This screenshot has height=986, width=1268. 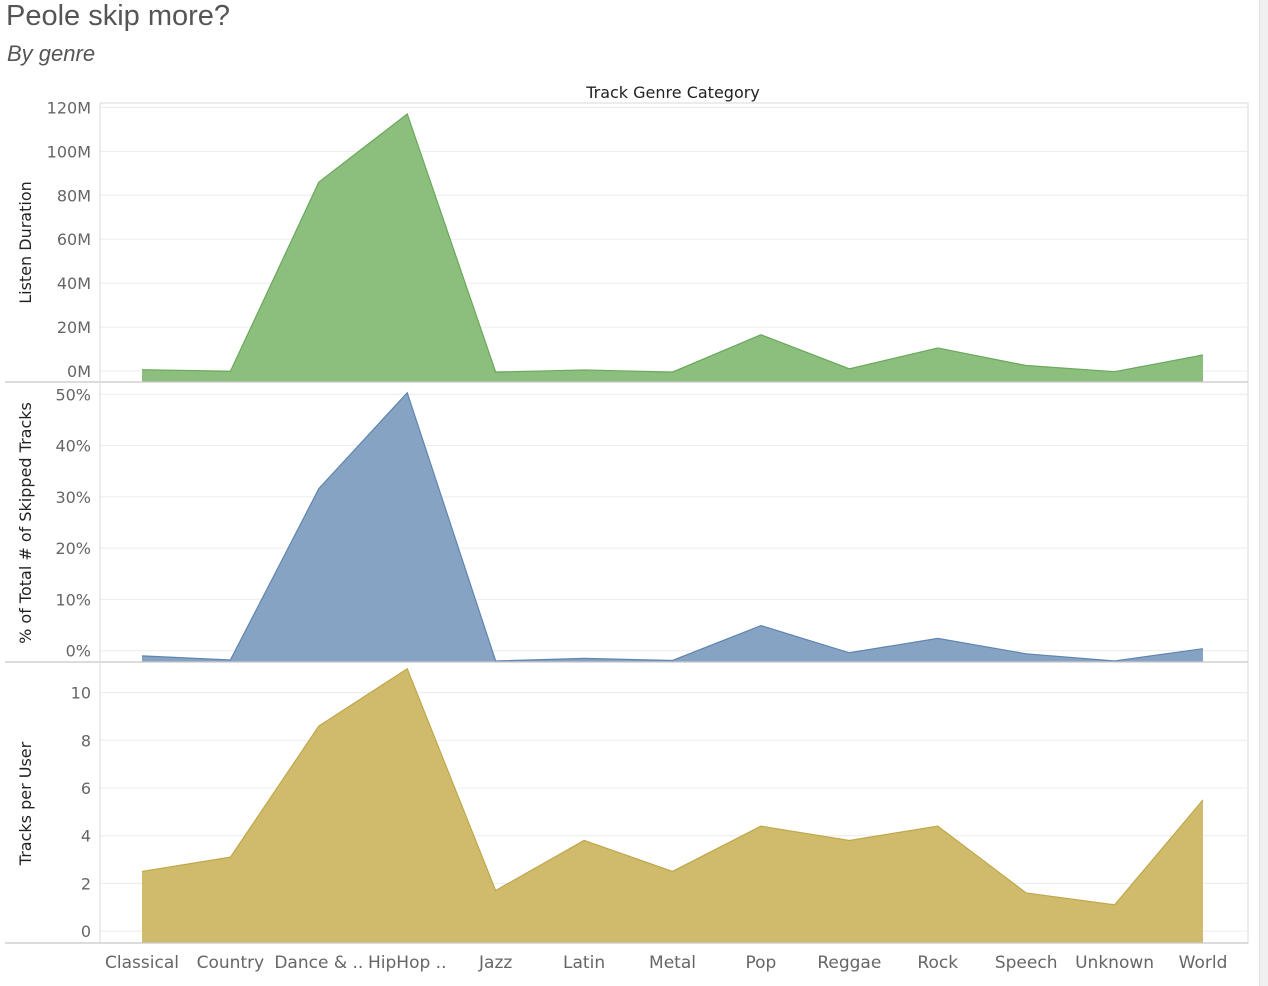 I want to click on x-tick-label: Pop, so click(x=760, y=963).